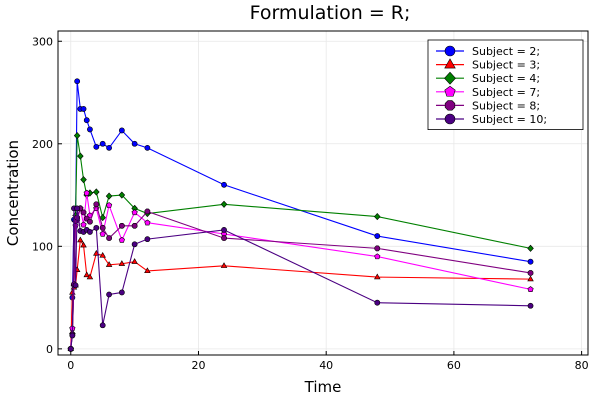 Image resolution: width=600 pixels, height=400 pixels. Describe the element at coordinates (326, 365) in the screenshot. I see `x-tick-label: 40` at that location.